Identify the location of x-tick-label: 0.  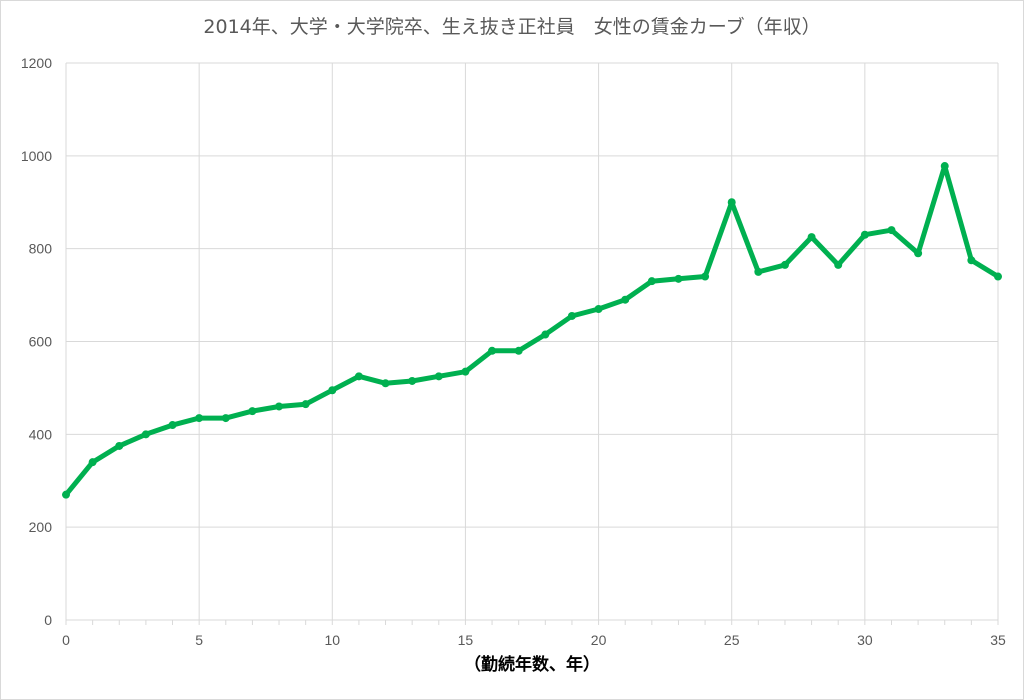
(66, 640).